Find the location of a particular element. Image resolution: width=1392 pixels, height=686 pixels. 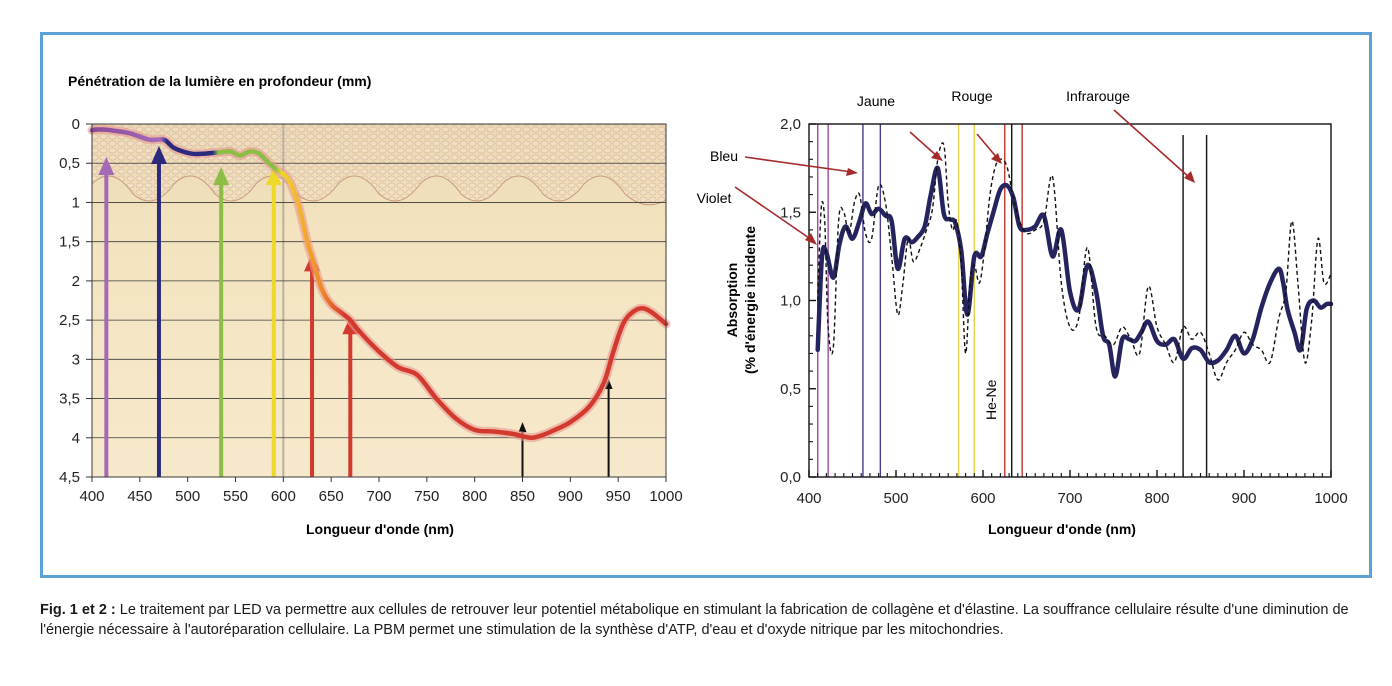

right-x-axis-label: Longueur d'onde (nm) is located at coordinates (1062, 529).